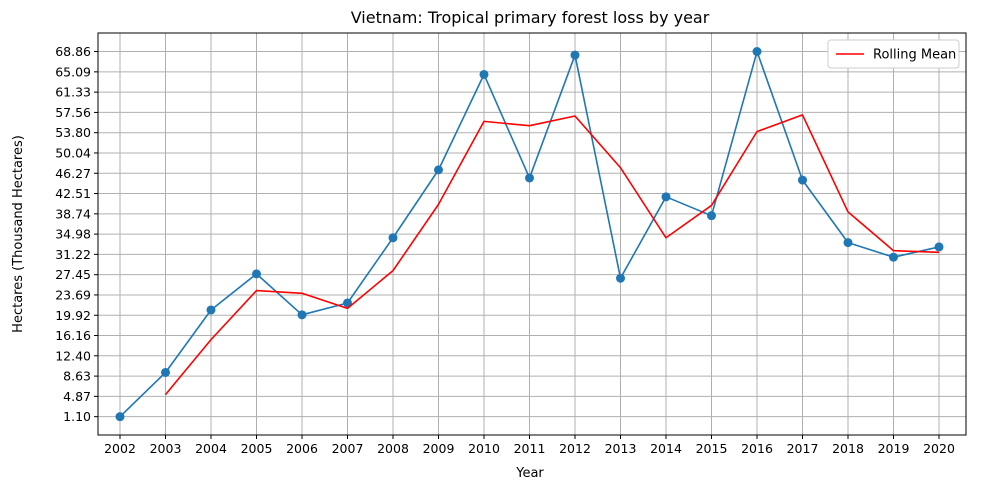 The height and width of the screenshot is (490, 989). I want to click on x-tick-label: 2007, so click(348, 448).